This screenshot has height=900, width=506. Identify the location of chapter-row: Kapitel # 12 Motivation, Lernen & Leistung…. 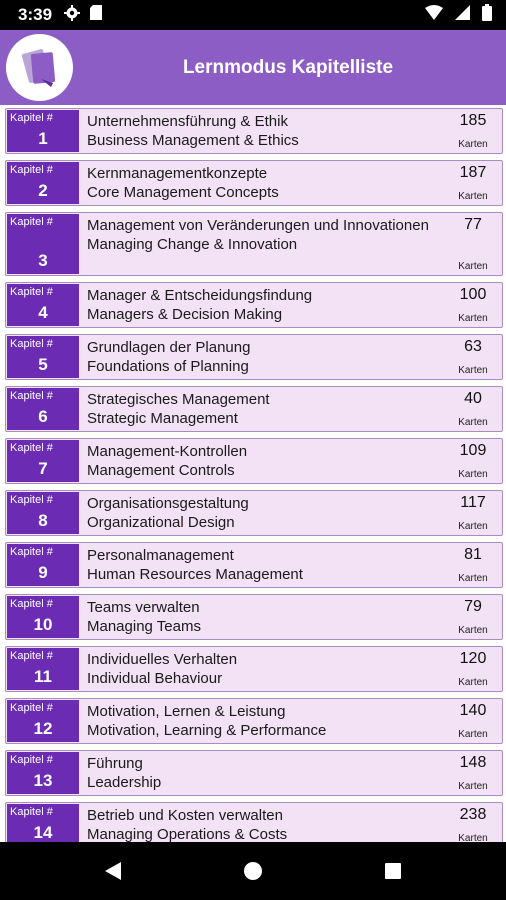
(254, 721).